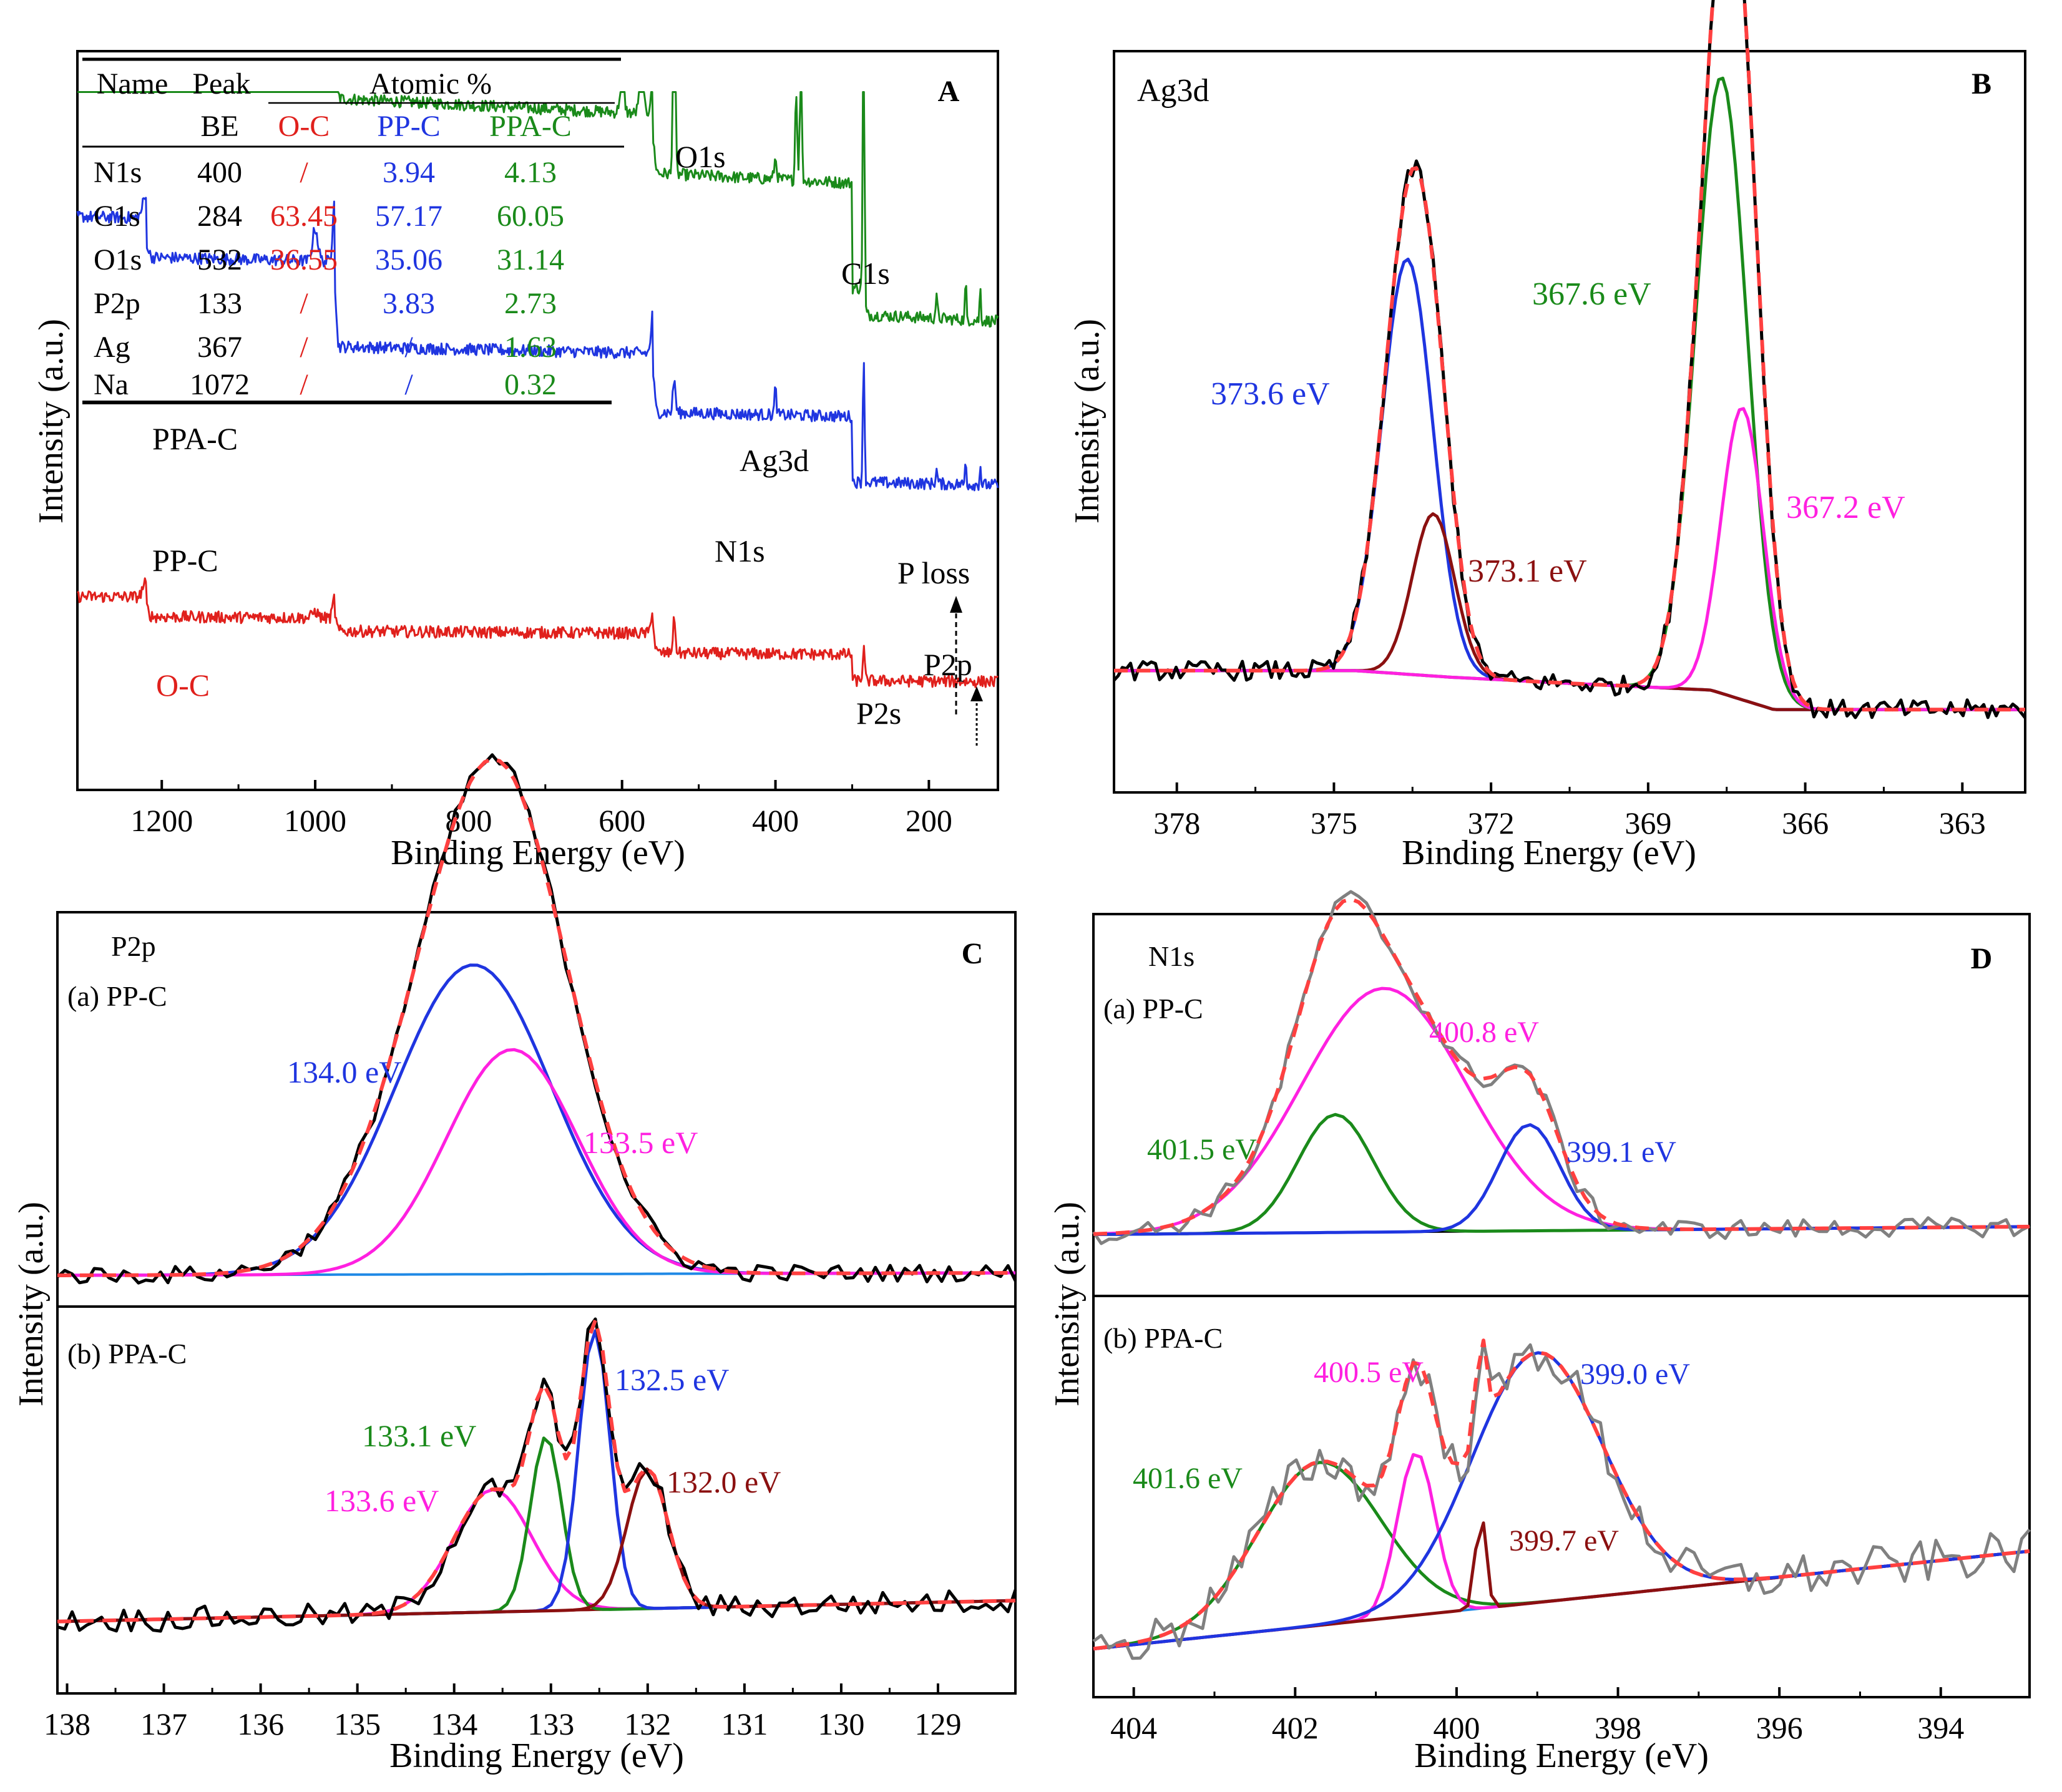 Image resolution: width=2062 pixels, height=1792 pixels. What do you see at coordinates (219, 126) in the screenshot?
I see `table-subheader-be: BE` at bounding box center [219, 126].